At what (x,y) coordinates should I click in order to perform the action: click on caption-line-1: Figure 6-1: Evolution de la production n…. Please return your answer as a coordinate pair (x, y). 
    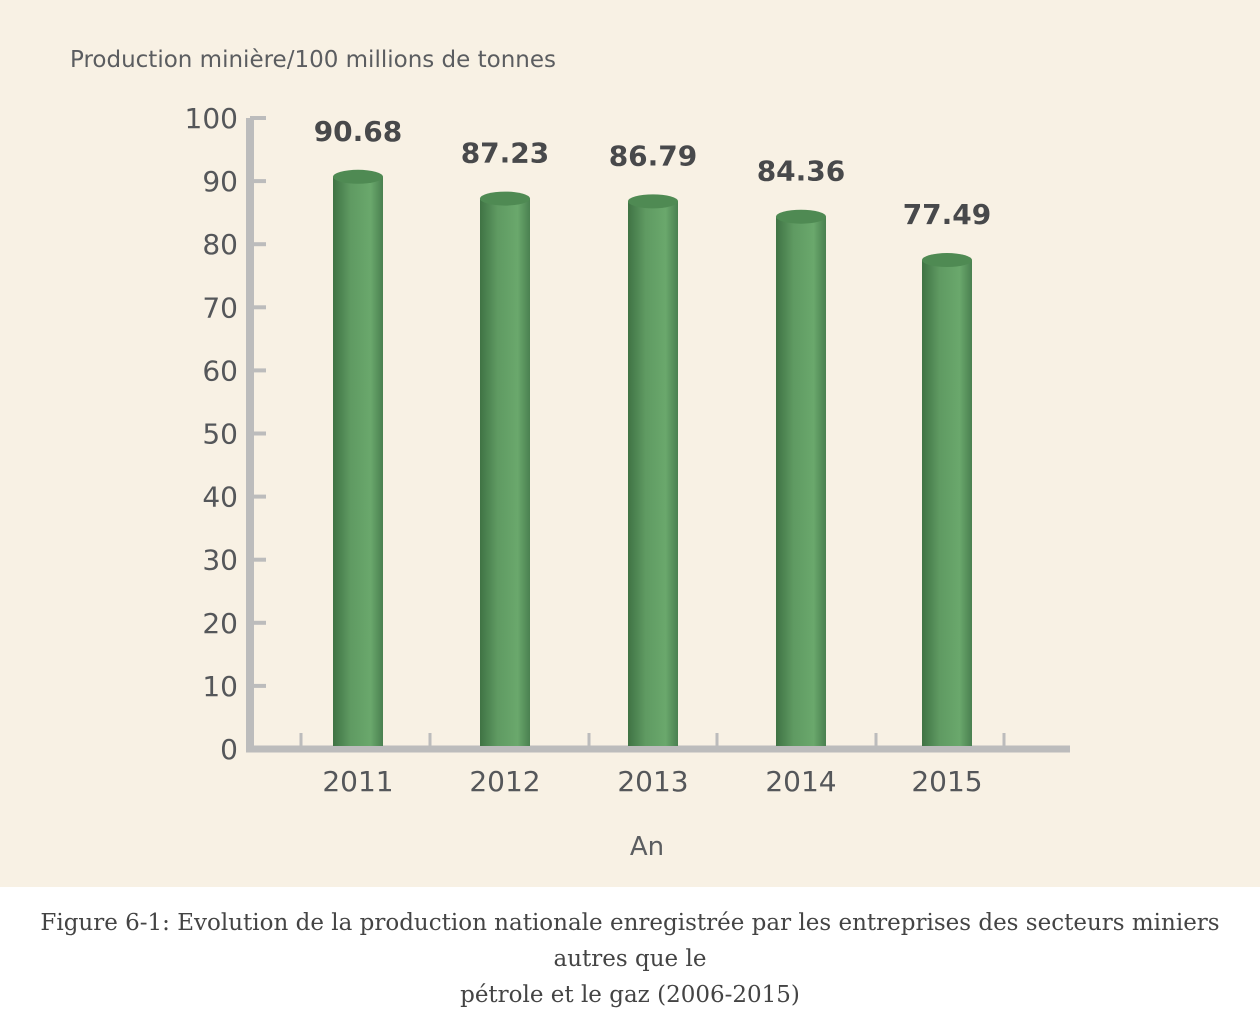
    Looking at the image, I should click on (630, 941).